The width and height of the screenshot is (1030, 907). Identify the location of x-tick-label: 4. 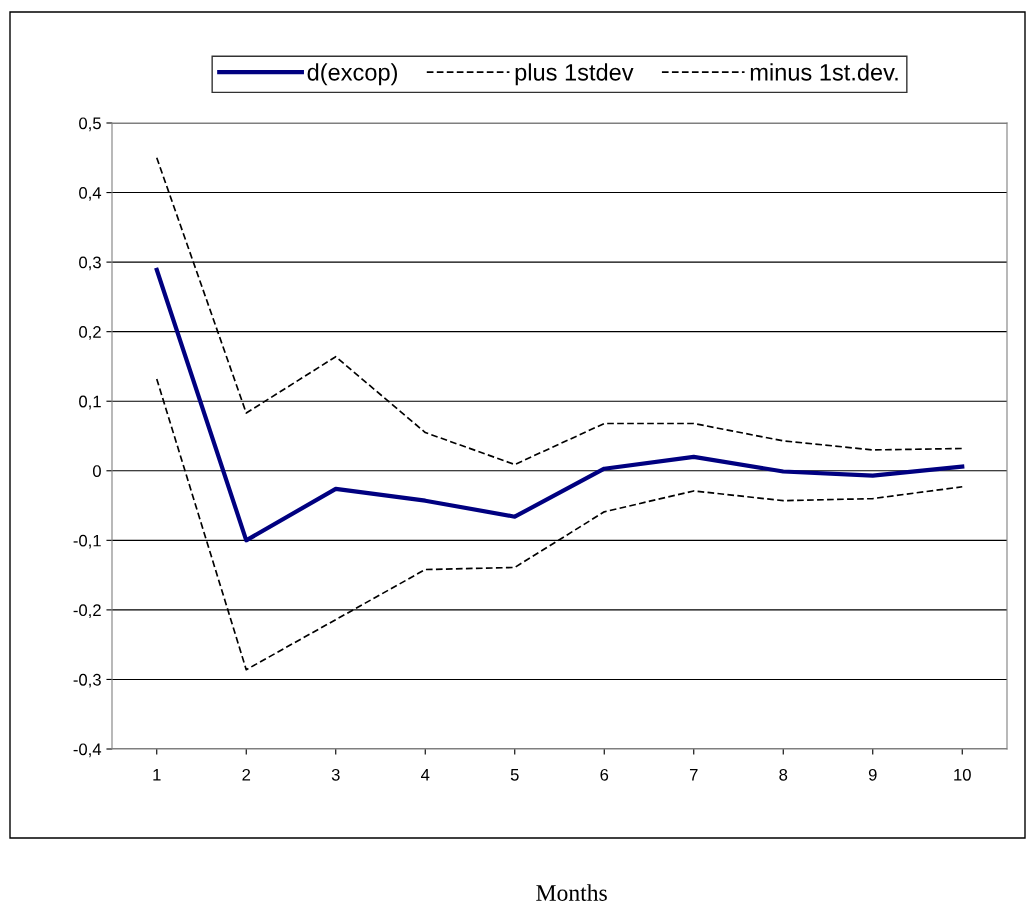
(425, 775).